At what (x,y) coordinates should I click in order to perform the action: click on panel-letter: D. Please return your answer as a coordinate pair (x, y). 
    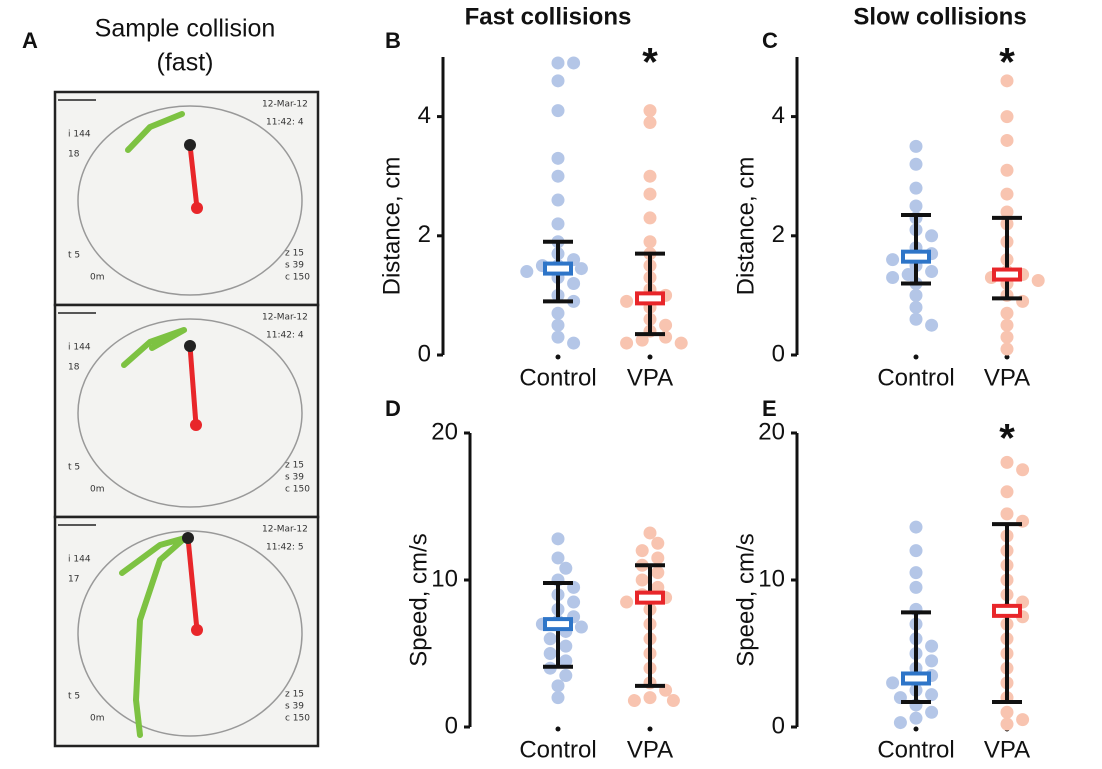
    Looking at the image, I should click on (393, 408).